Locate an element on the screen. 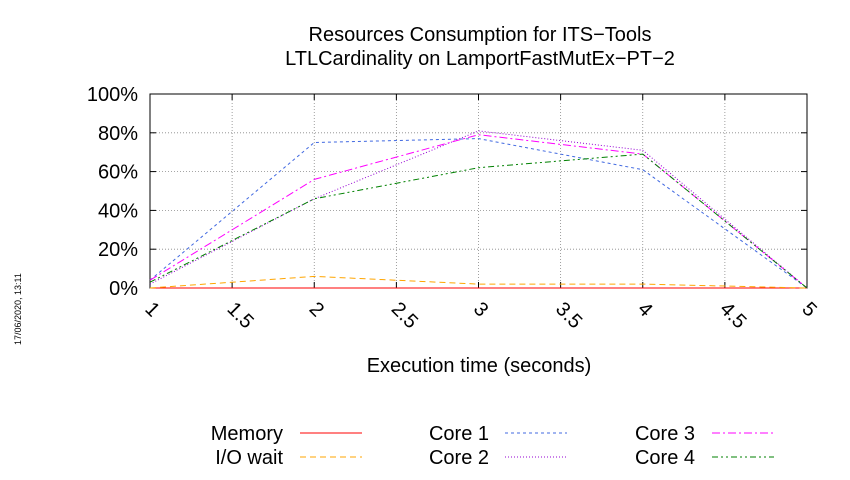  legend-label-i-o-wait: I/O wait is located at coordinates (249, 458).